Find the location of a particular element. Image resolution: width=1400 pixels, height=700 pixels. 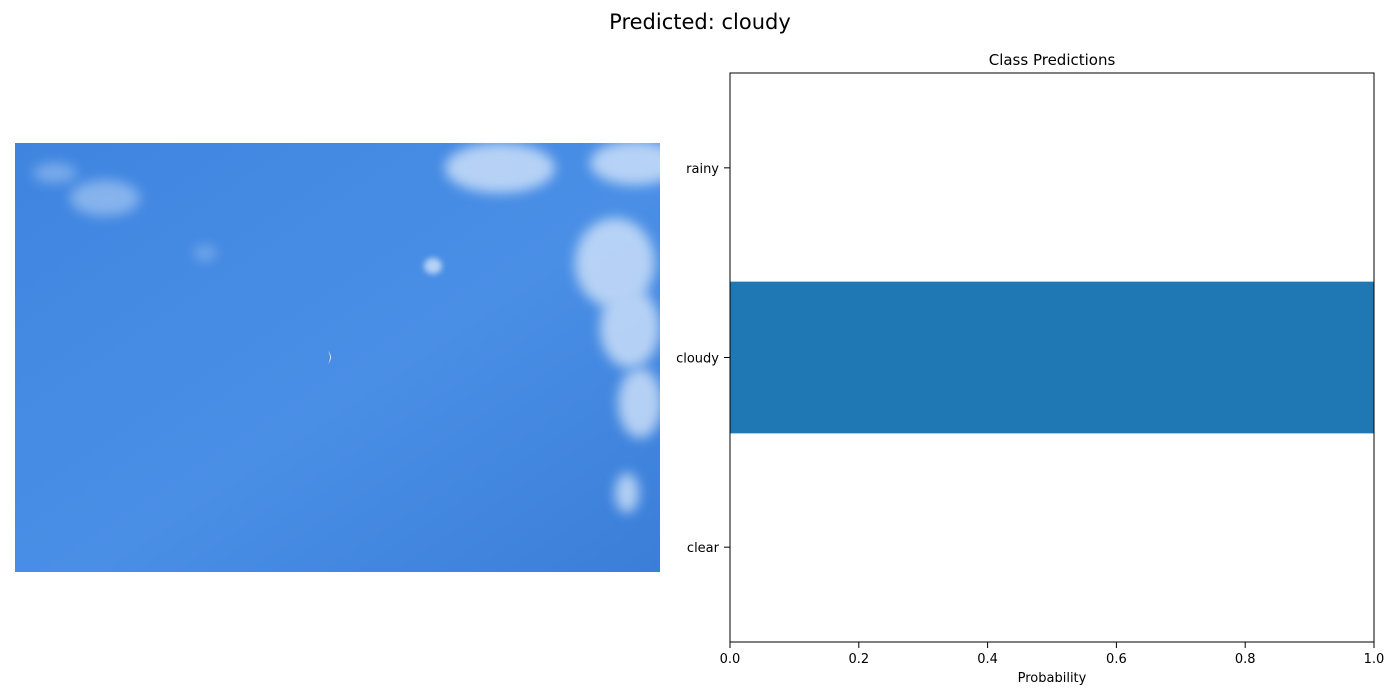

y-tick-label-rainy: rainy is located at coordinates (702, 169).